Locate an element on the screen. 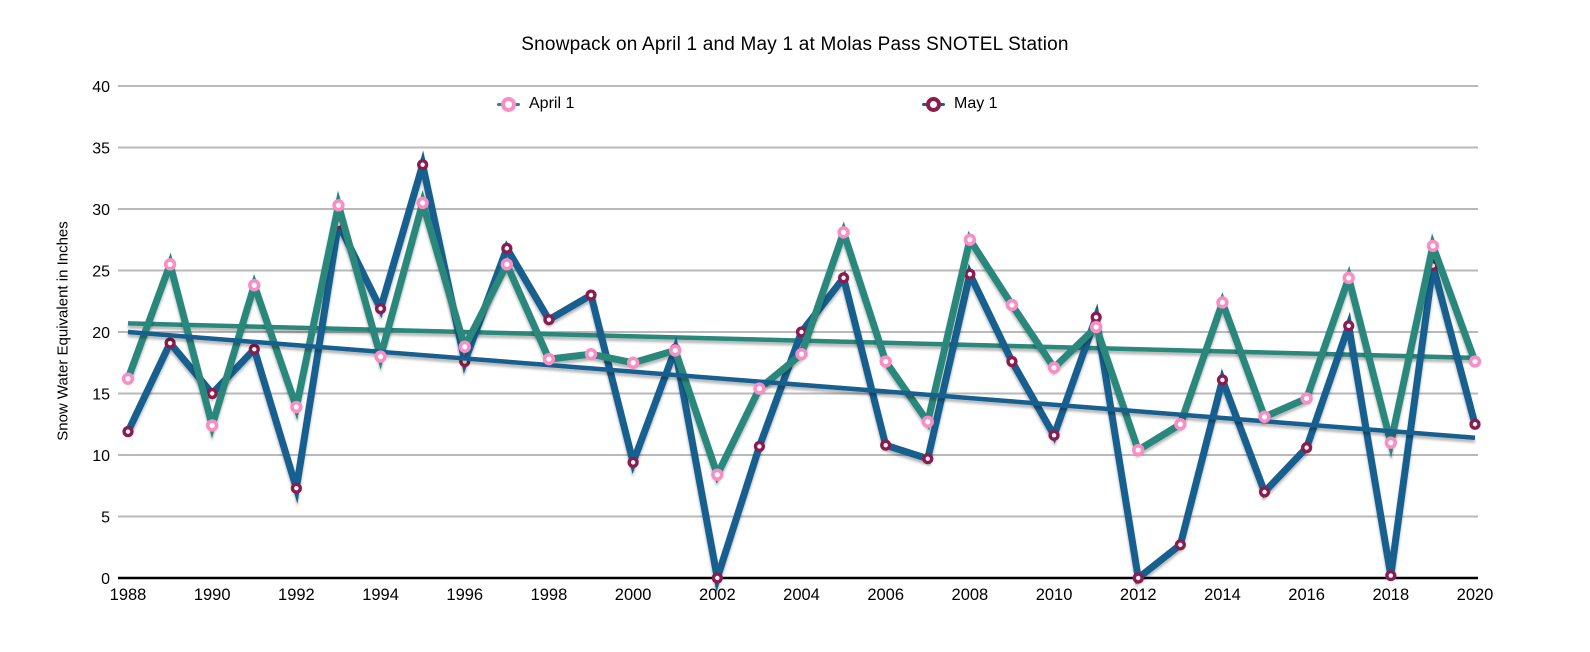 Image resolution: width=1590 pixels, height=652 pixels. may-marker-2009 is located at coordinates (1012, 361).